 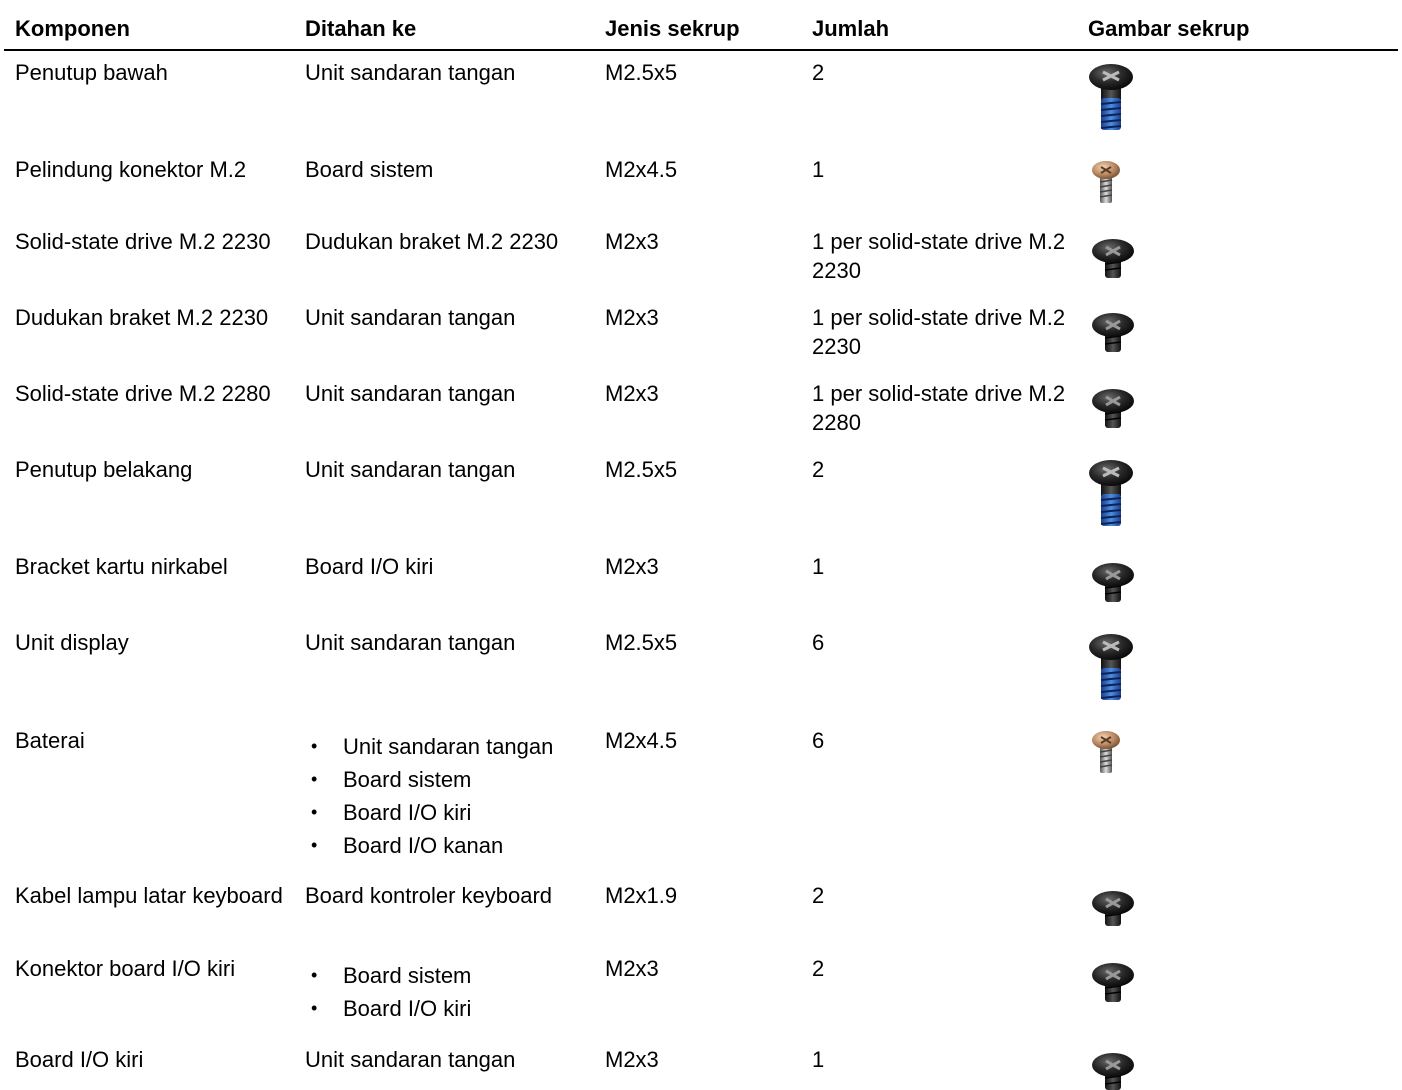 I want to click on cell-komponen: Unit display, so click(x=72, y=642).